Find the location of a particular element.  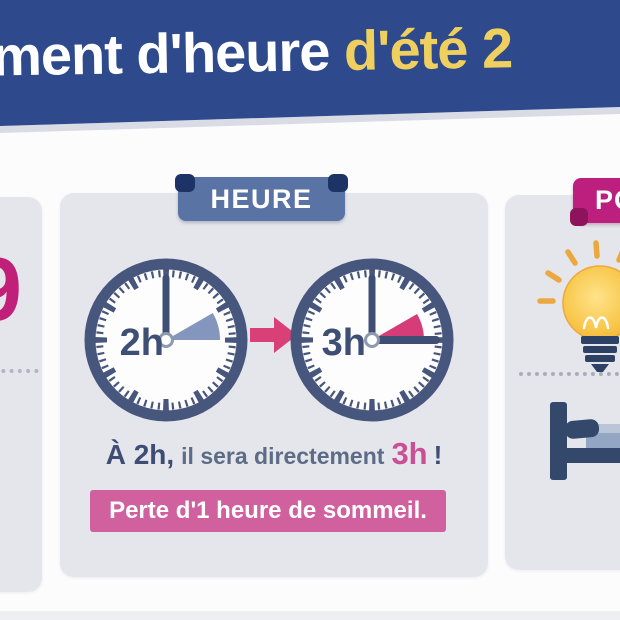

caption-highlight: 3h is located at coordinates (409, 453).